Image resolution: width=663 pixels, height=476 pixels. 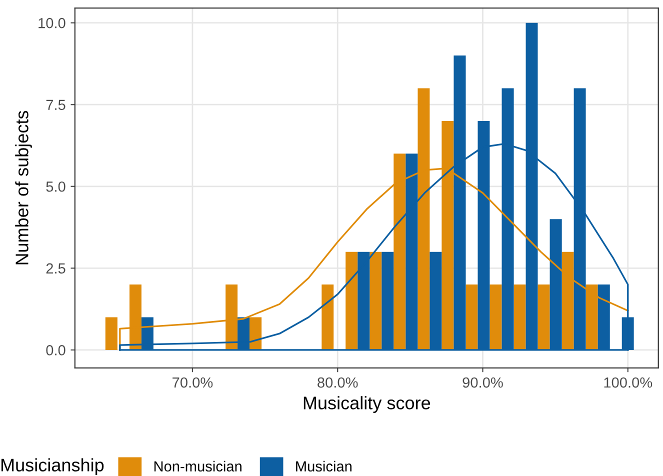 What do you see at coordinates (52, 23) in the screenshot?
I see `y-tick-label: 10.0` at bounding box center [52, 23].